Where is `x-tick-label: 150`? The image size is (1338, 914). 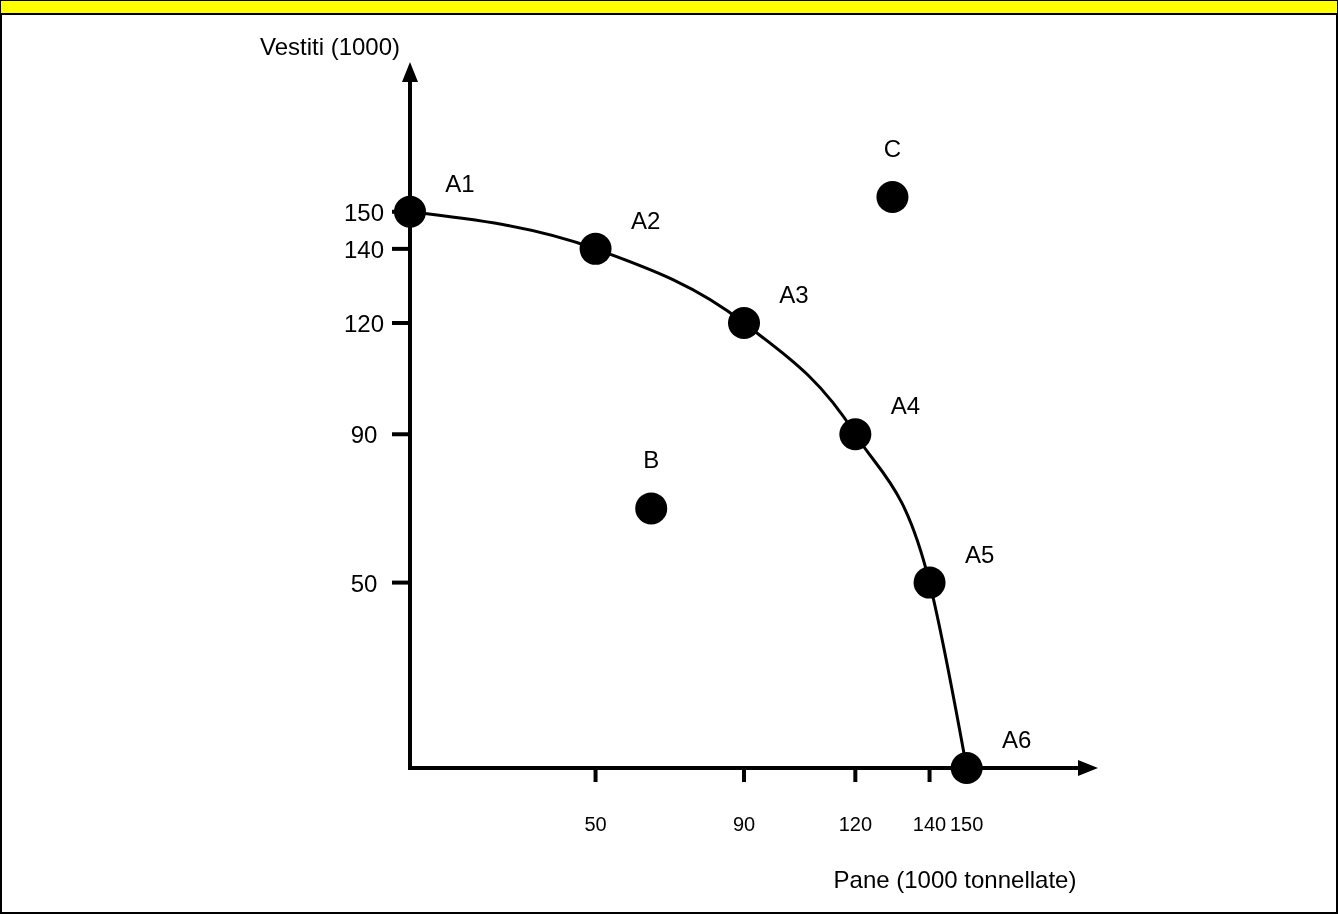
x-tick-label: 150 is located at coordinates (966, 824).